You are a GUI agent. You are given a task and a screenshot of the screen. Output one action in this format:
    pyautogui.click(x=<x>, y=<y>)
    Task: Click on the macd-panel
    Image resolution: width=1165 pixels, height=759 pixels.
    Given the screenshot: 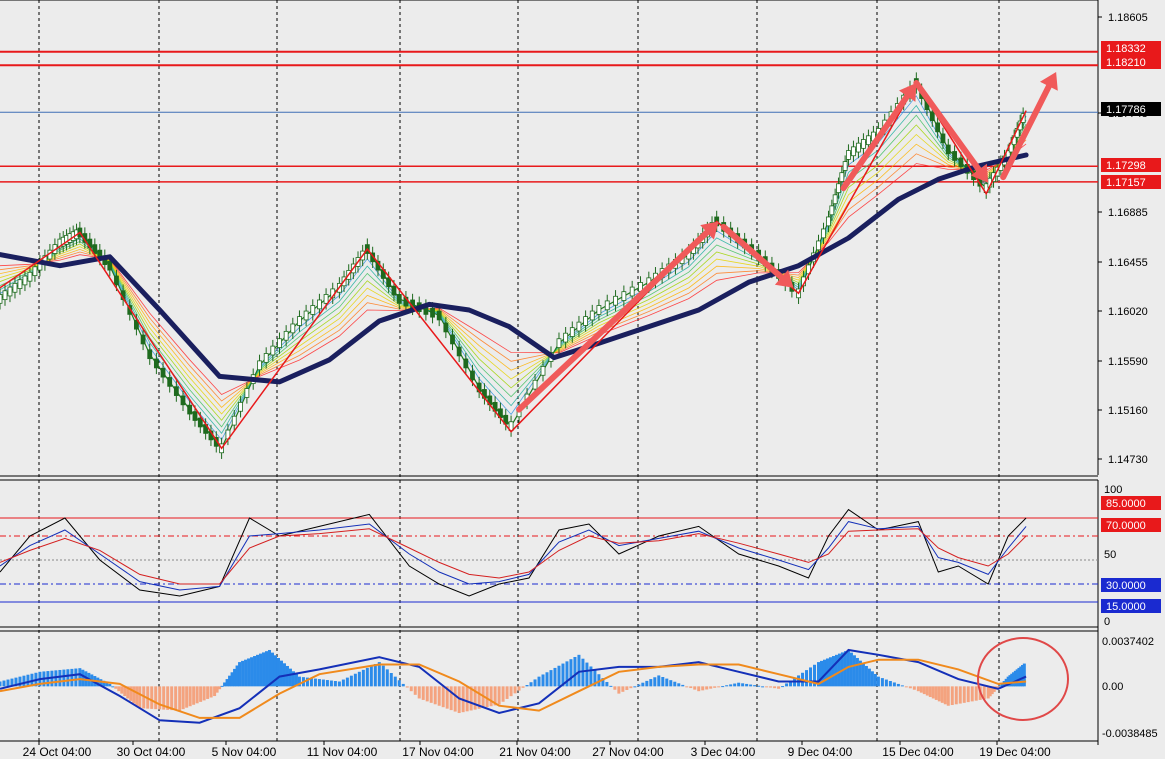 What is the action you would take?
    pyautogui.click(x=513, y=686)
    